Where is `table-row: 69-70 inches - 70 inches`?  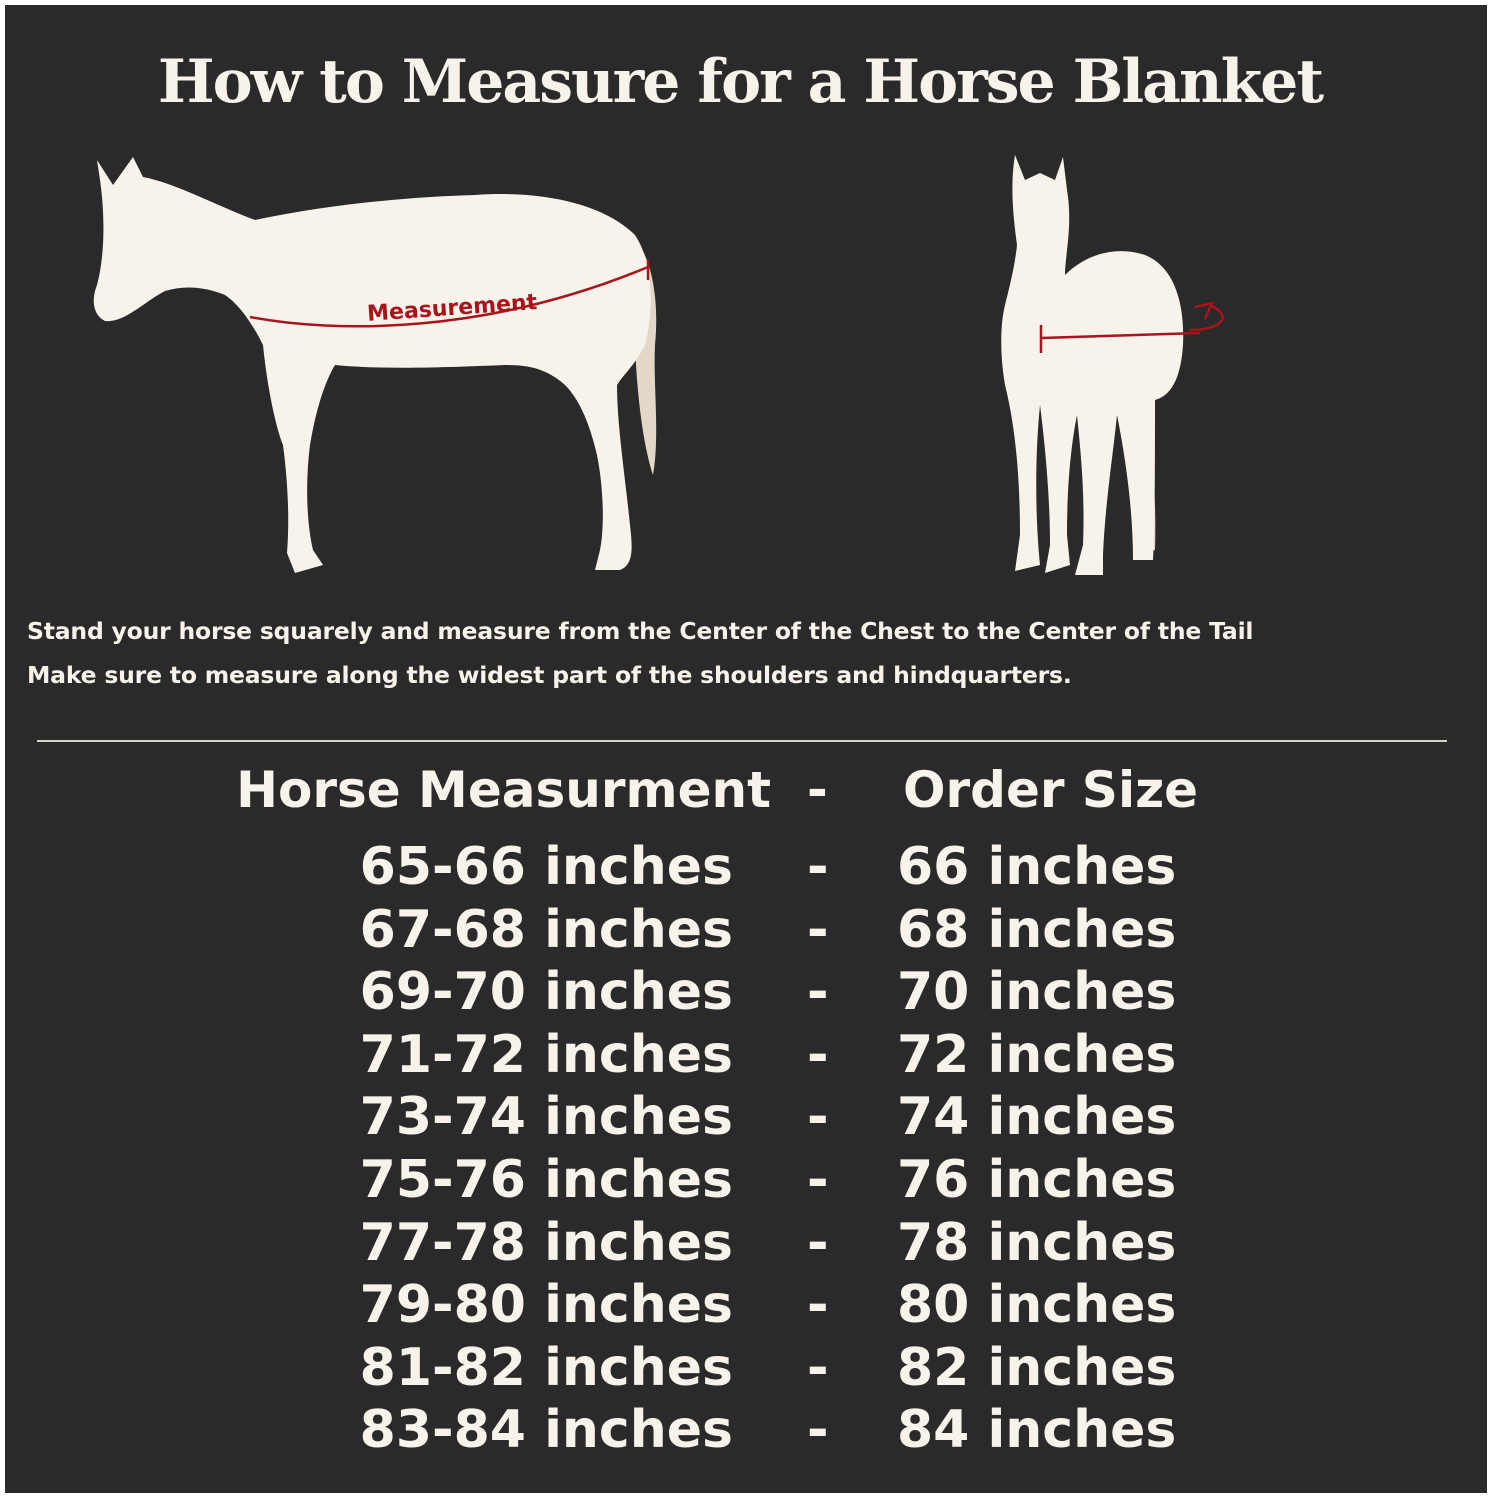 table-row: 69-70 inches - 70 inches is located at coordinates (746, 993).